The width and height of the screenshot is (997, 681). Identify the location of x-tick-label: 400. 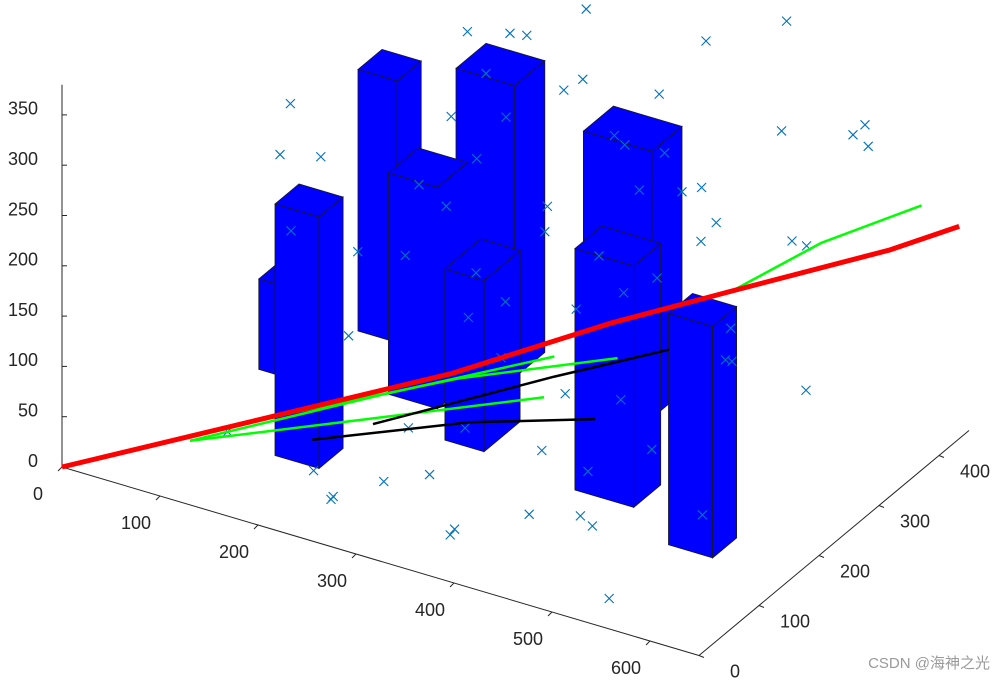
(430, 610).